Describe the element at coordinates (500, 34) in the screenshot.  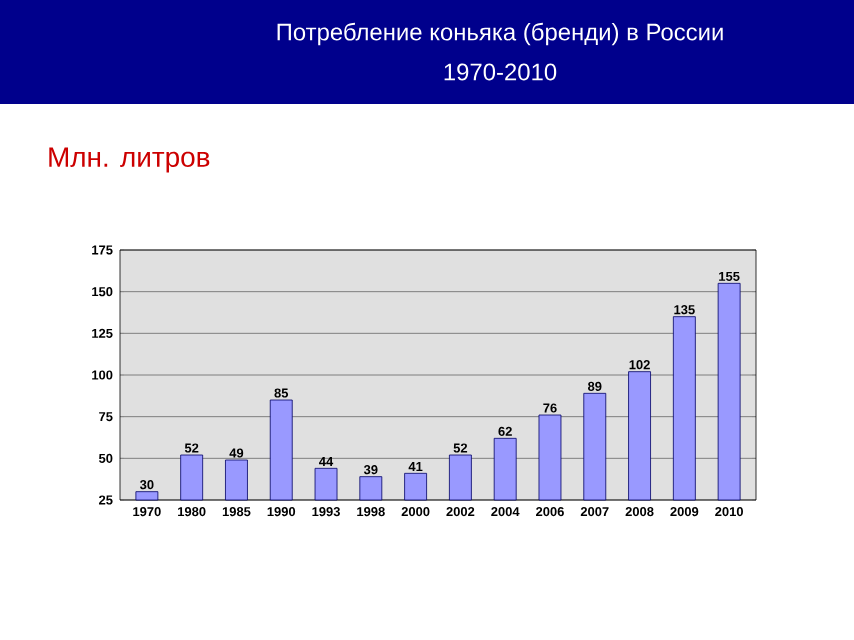
I see `chart-title: Потребление коньяка (бренди) в России` at that location.